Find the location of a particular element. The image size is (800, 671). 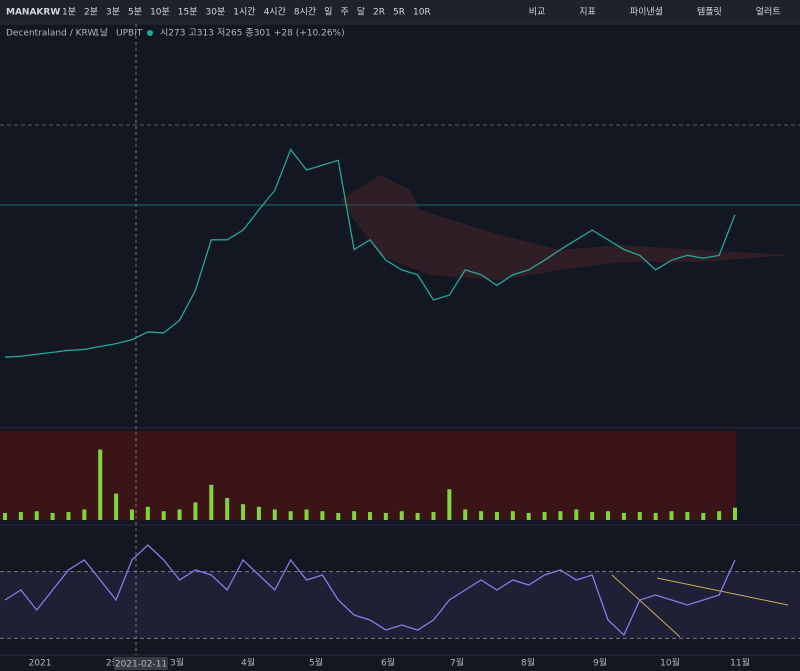

time-label: 8월 is located at coordinates (528, 663).